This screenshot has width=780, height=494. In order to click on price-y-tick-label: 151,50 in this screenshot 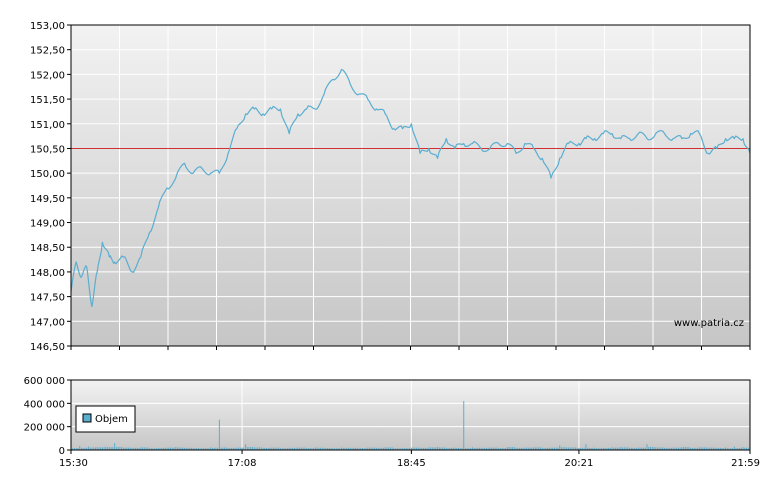, I will do `click(47, 100)`.